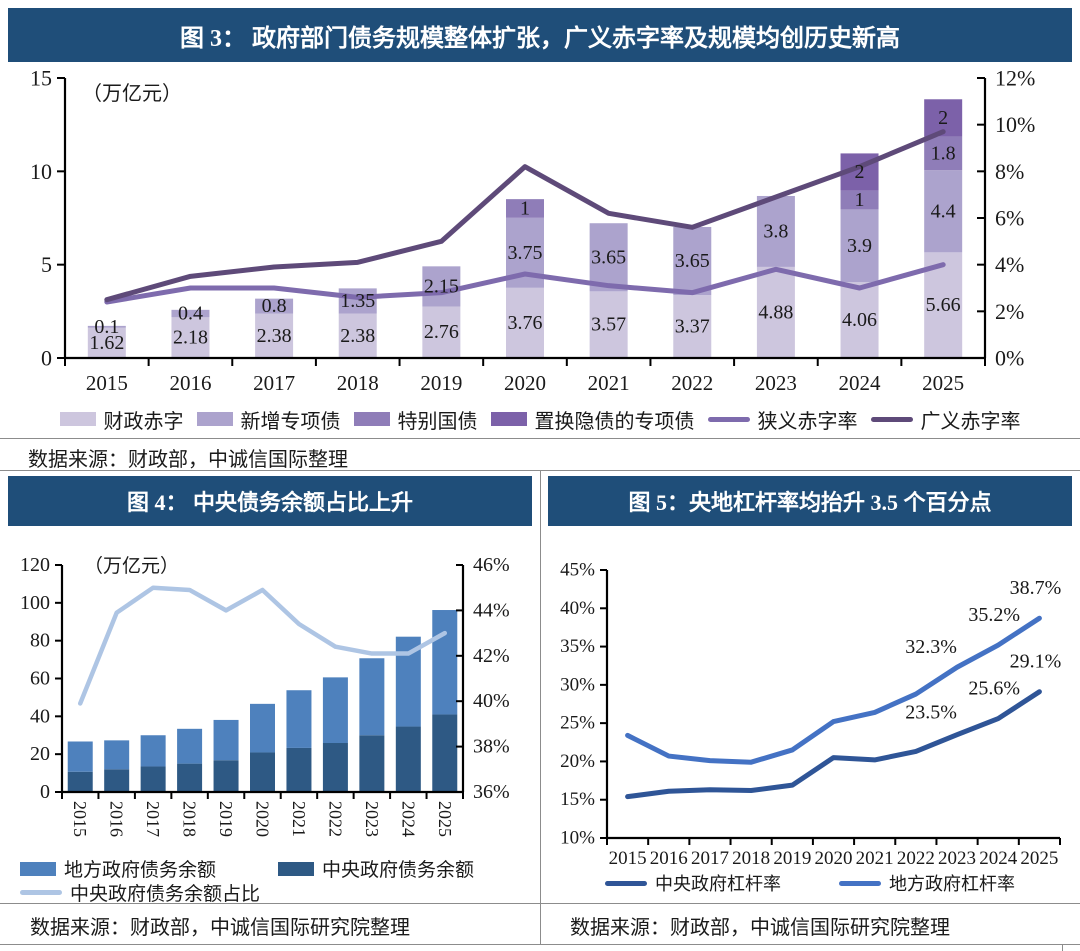  Describe the element at coordinates (810, 502) in the screenshot. I see `figure5-title: 图 5：央地杠杆率均抬升 3.5 个百分点` at that location.